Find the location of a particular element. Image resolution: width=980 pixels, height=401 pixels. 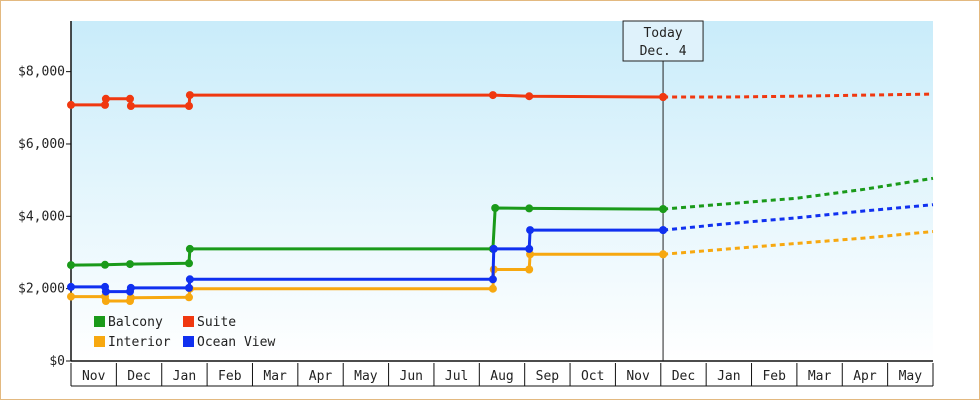

x-tick-label: Aug is located at coordinates (501, 376).